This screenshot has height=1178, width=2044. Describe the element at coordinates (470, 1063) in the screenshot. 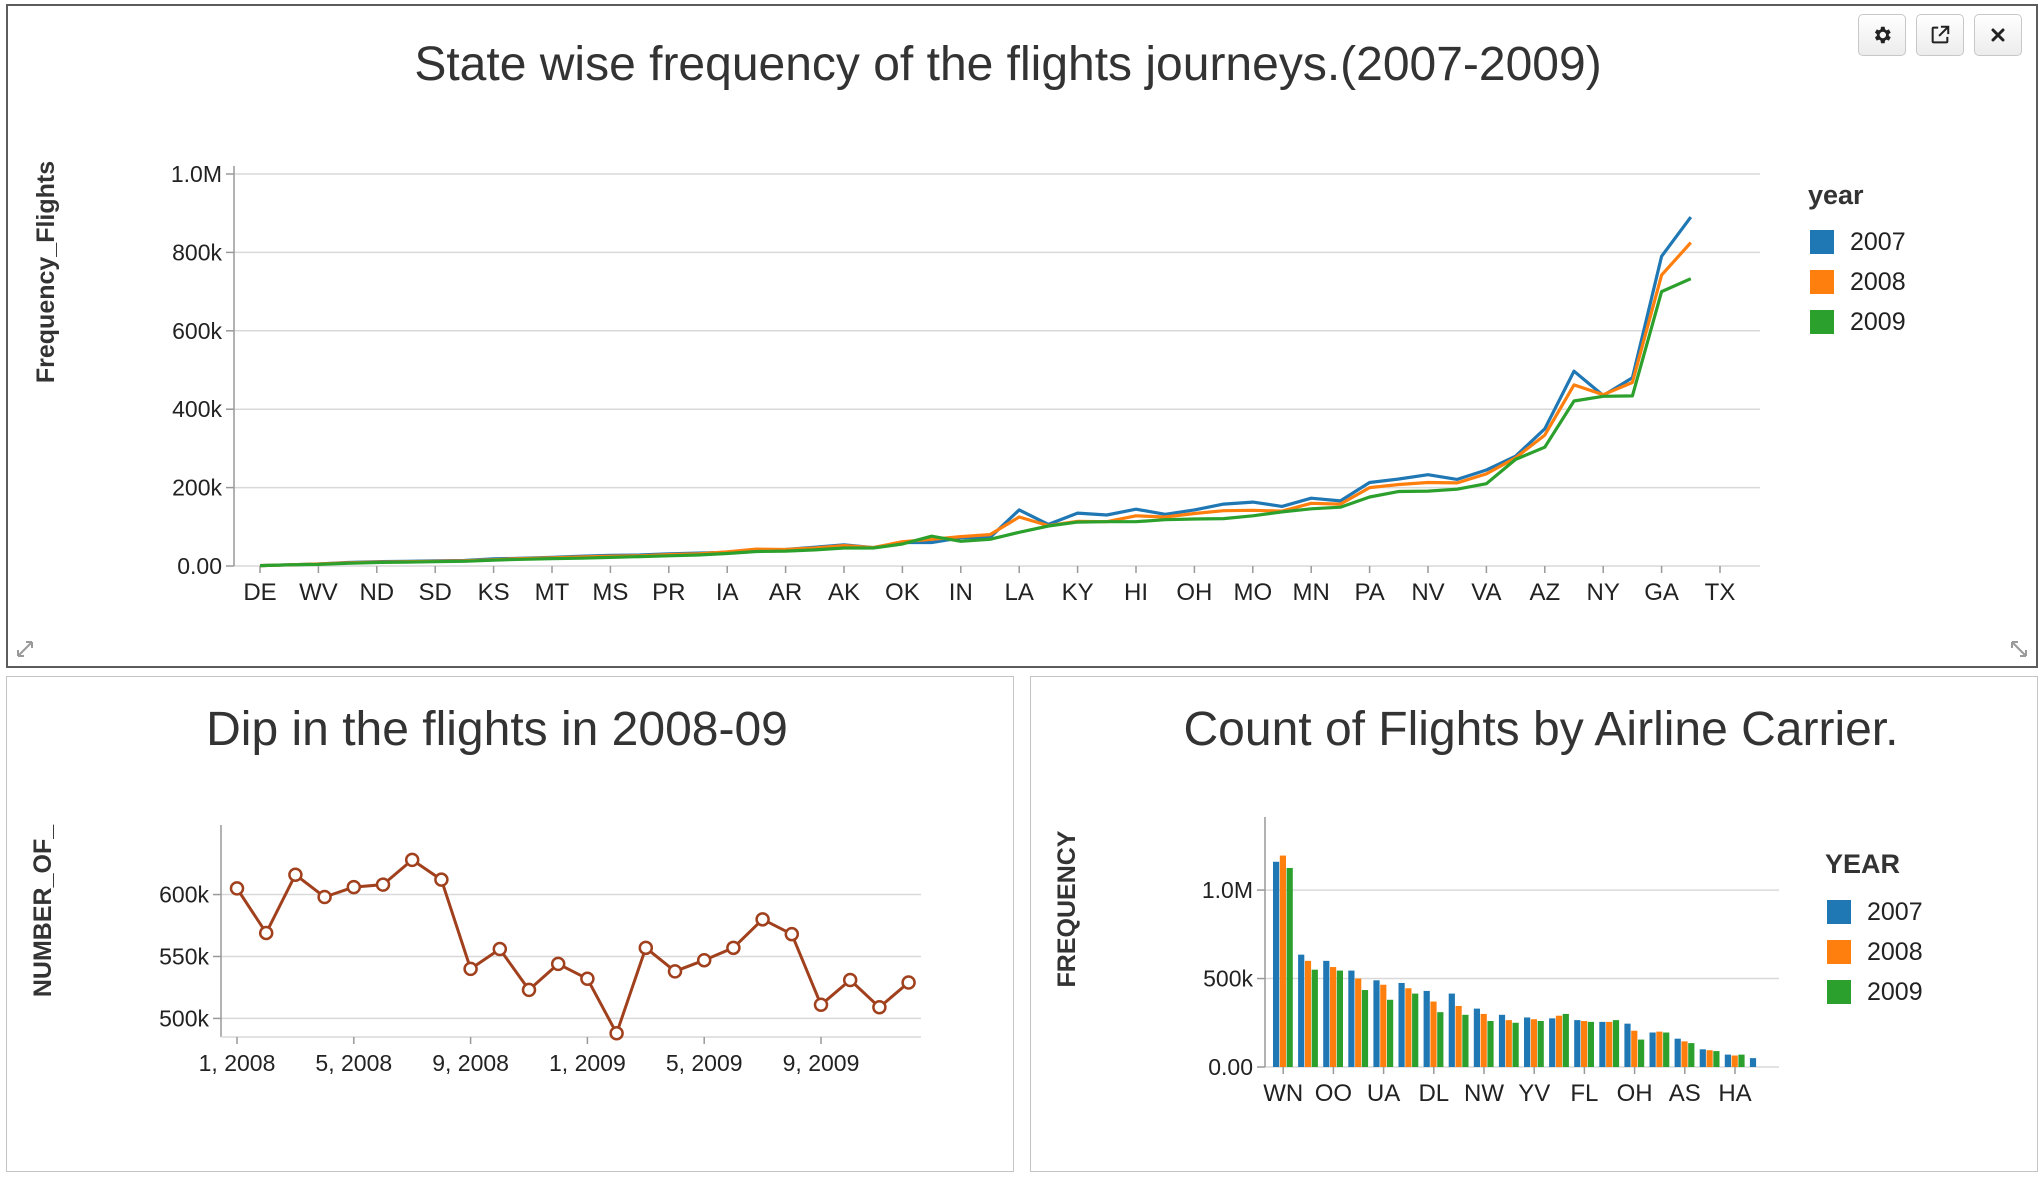

I see `x-tick-label: 9, 2008` at that location.